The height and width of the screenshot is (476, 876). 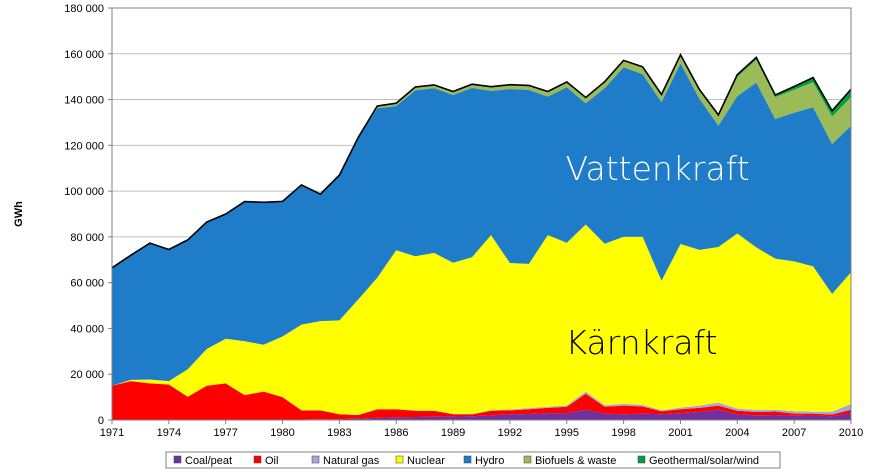 What do you see at coordinates (680, 433) in the screenshot?
I see `x-tick-label: 2001` at bounding box center [680, 433].